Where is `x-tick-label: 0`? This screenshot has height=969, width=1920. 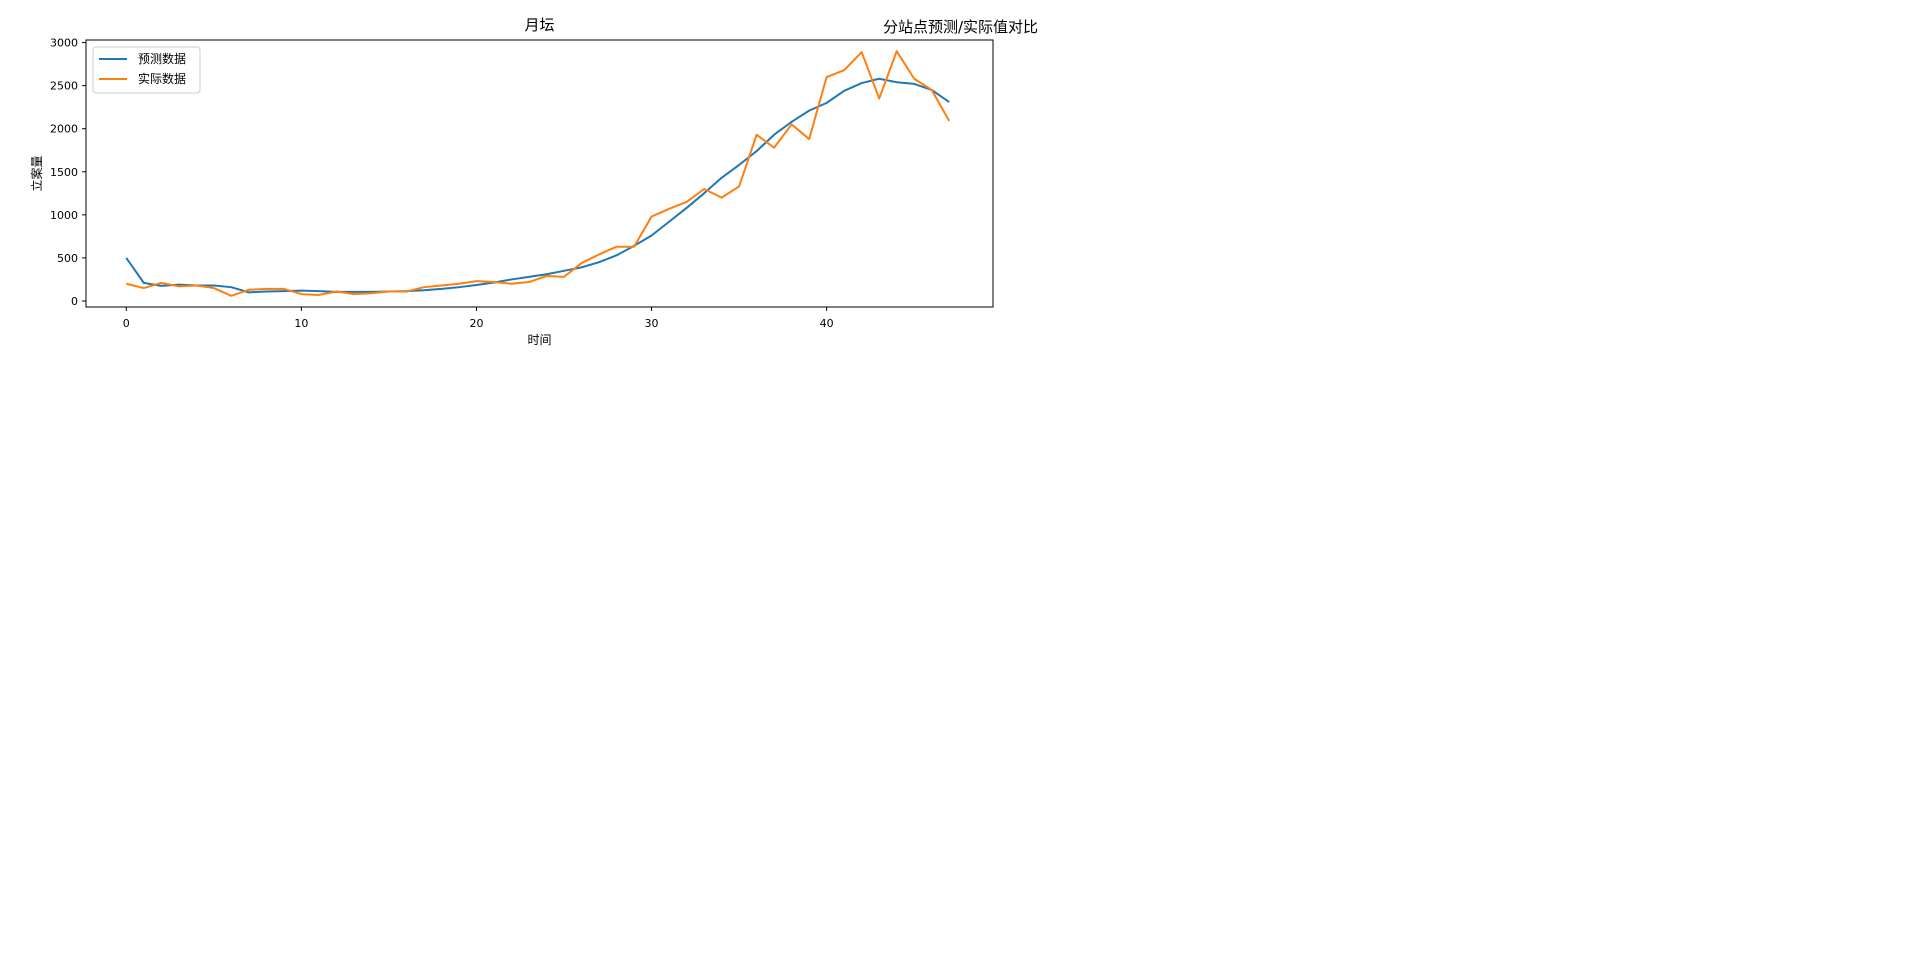
x-tick-label: 0 is located at coordinates (126, 323).